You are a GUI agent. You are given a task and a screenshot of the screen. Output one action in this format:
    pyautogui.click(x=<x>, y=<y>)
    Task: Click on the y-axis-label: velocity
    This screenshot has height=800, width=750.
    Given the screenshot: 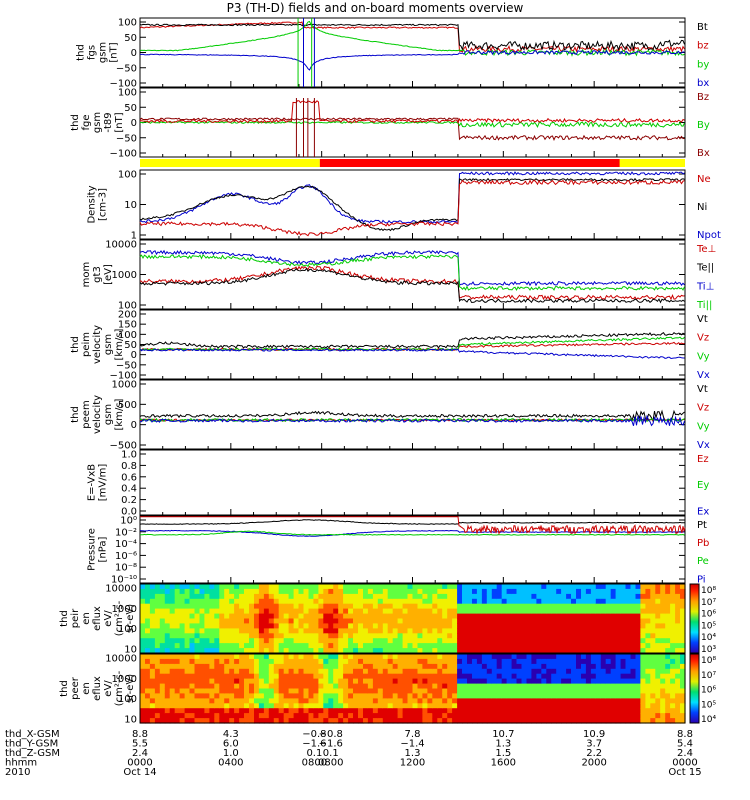 What is the action you would take?
    pyautogui.click(x=97, y=414)
    